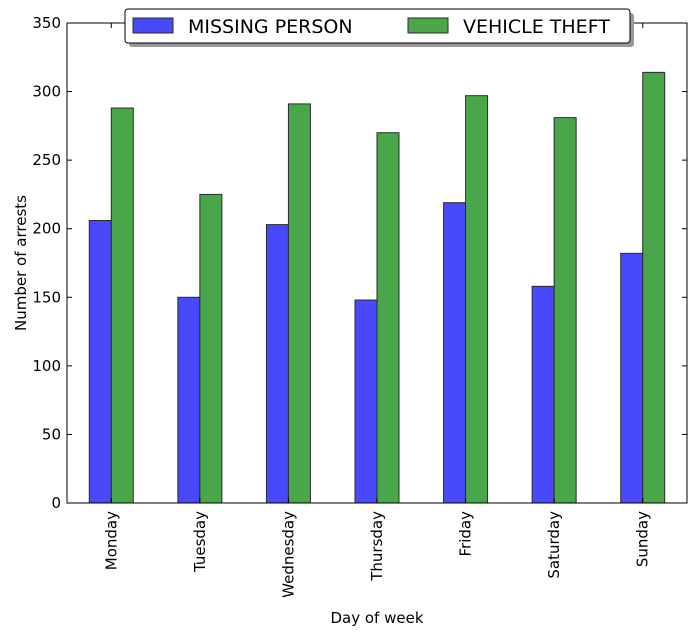 This screenshot has width=696, height=635. What do you see at coordinates (153, 25) in the screenshot?
I see `legend-swatch-missing-person` at bounding box center [153, 25].